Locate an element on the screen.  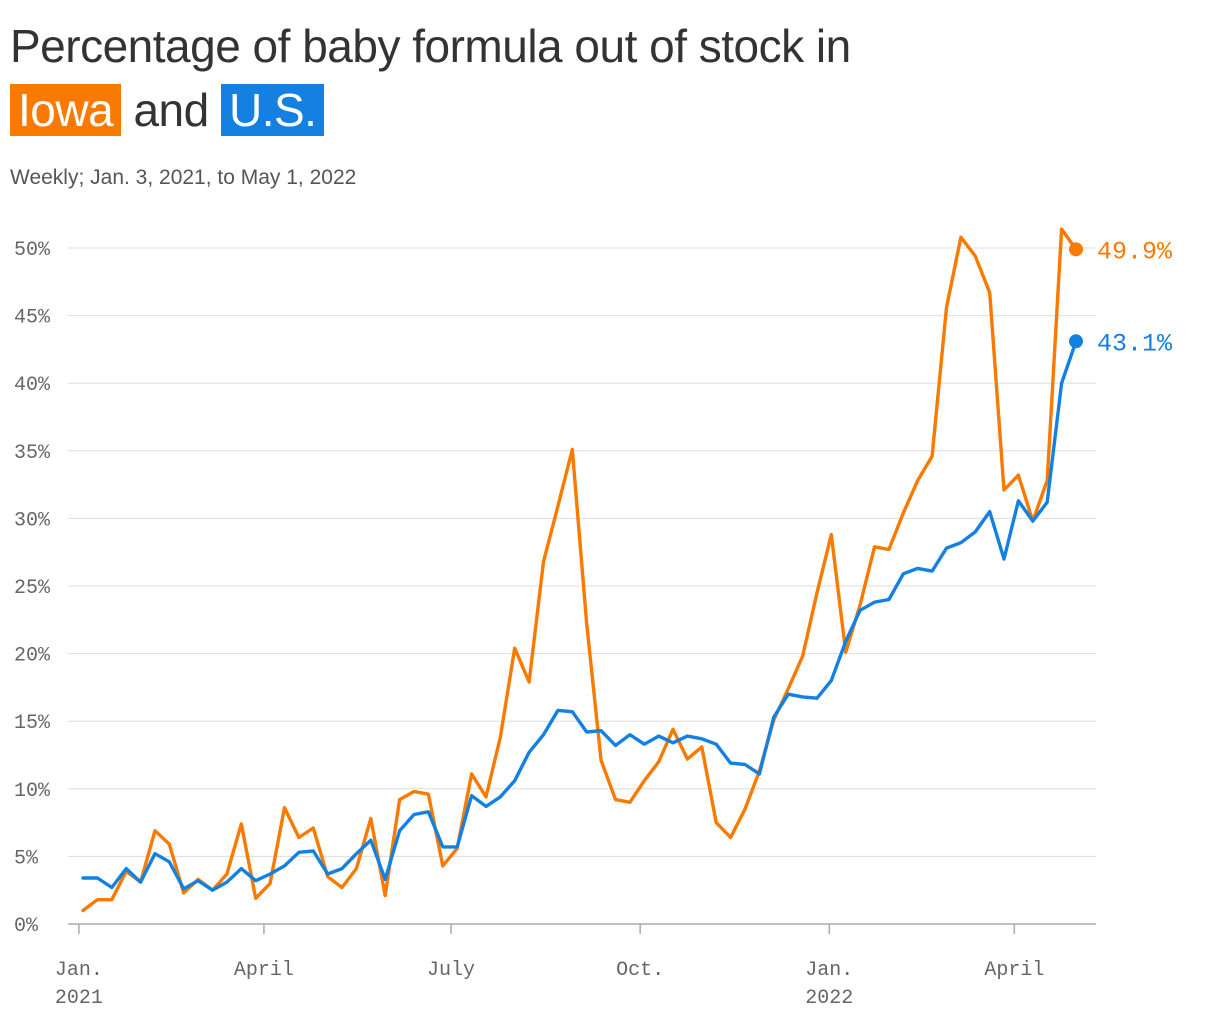
y-tick-label: 0% is located at coordinates (26, 926).